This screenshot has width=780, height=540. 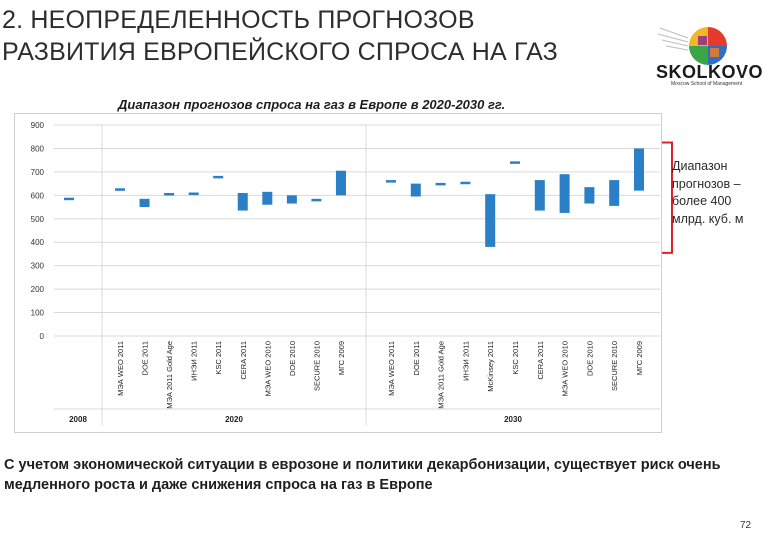 What do you see at coordinates (38, 219) in the screenshot?
I see `y-tick-label: 500` at bounding box center [38, 219].